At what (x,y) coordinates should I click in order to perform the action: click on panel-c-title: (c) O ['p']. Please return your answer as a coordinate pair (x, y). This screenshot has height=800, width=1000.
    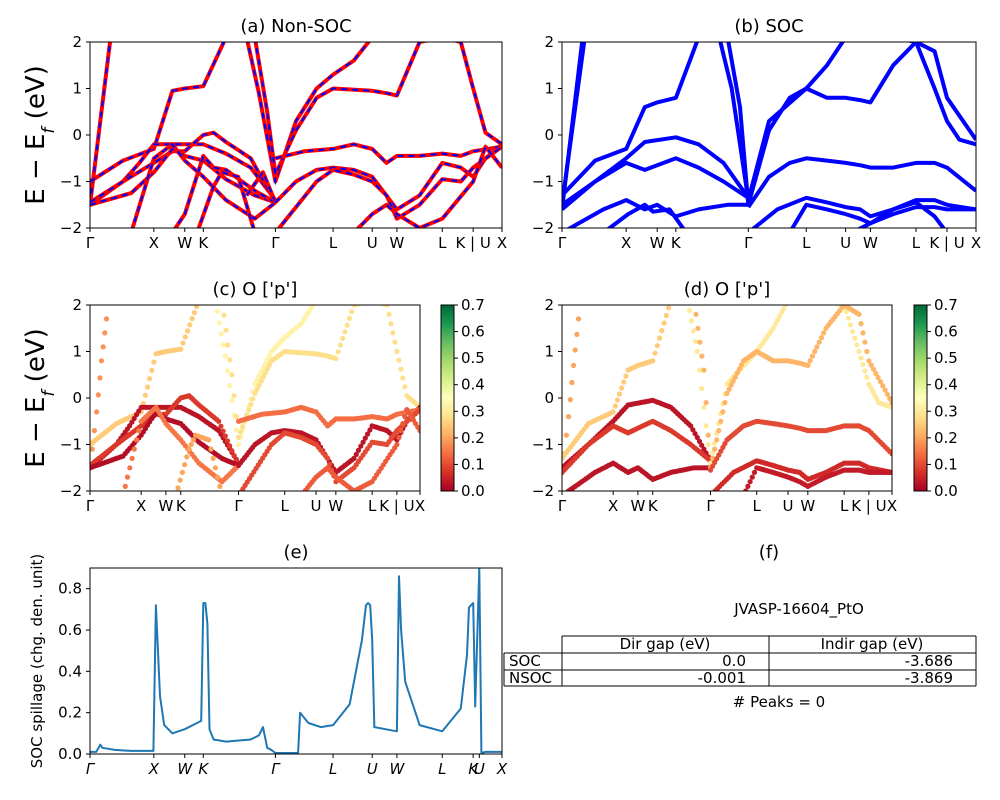
    Looking at the image, I should click on (255, 289).